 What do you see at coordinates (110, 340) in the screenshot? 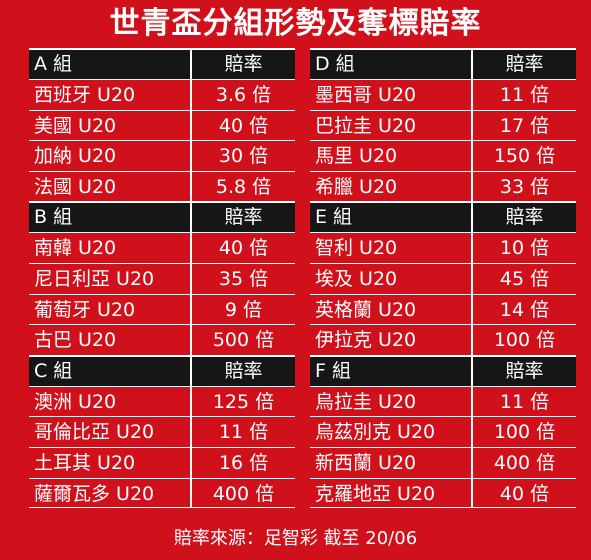
I see `team-name: 古巴 U20` at bounding box center [110, 340].